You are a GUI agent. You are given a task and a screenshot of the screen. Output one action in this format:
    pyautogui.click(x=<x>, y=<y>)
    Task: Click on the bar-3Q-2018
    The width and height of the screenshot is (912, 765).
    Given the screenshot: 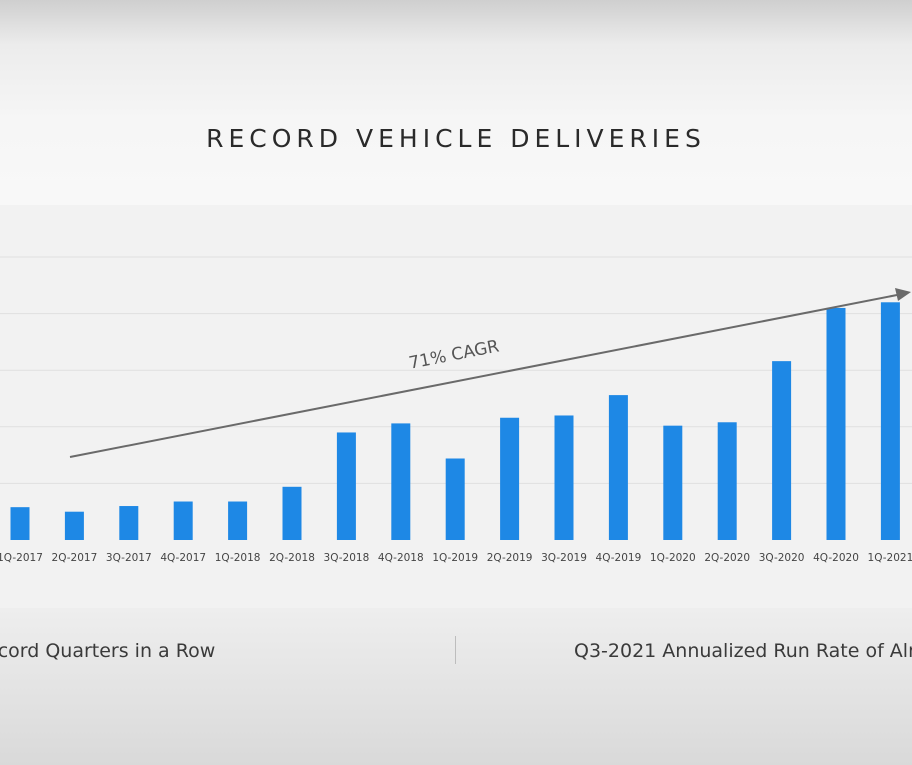 What is the action you would take?
    pyautogui.click(x=346, y=486)
    